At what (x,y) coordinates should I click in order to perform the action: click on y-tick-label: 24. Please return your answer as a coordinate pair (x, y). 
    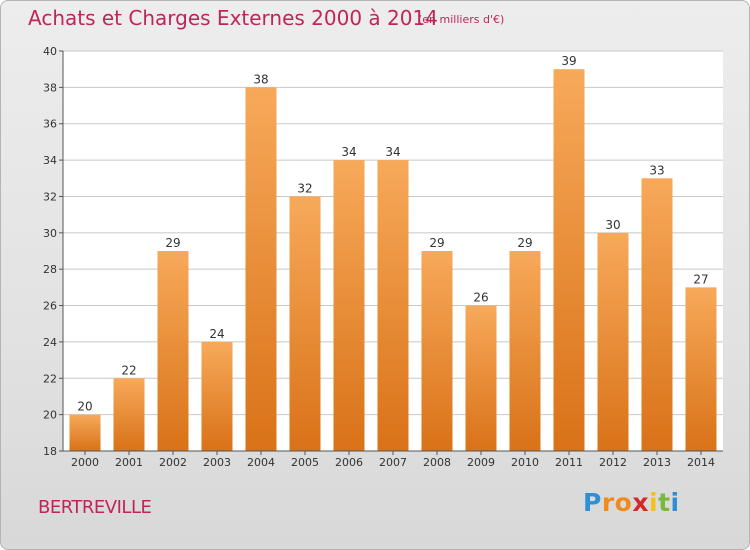
    Looking at the image, I should click on (50, 342).